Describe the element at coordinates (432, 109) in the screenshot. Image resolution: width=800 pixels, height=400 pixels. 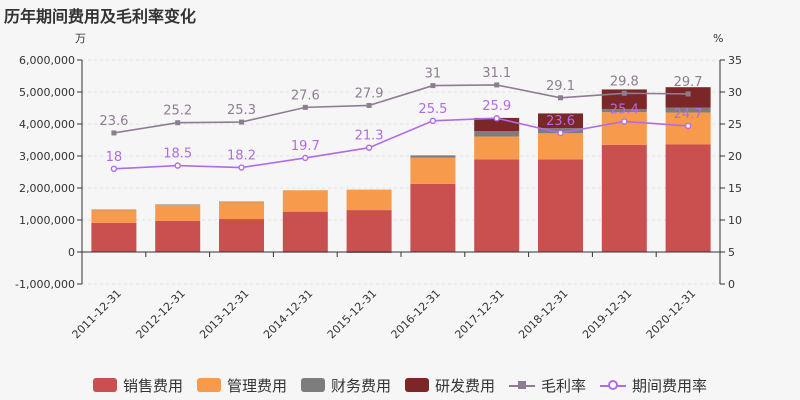
I see `data-label-1: 25.5` at that location.